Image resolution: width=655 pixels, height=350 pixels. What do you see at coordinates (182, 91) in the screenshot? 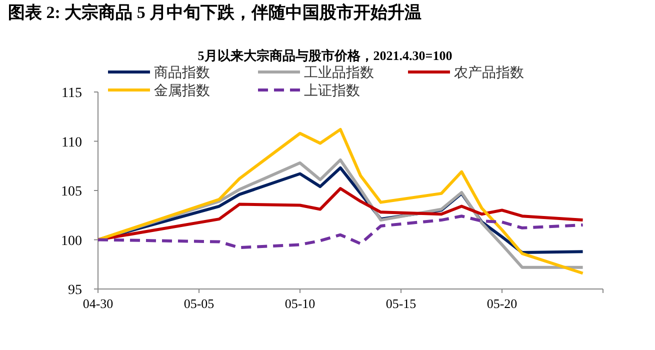
I see `legend-label: 金属指数` at bounding box center [182, 91].